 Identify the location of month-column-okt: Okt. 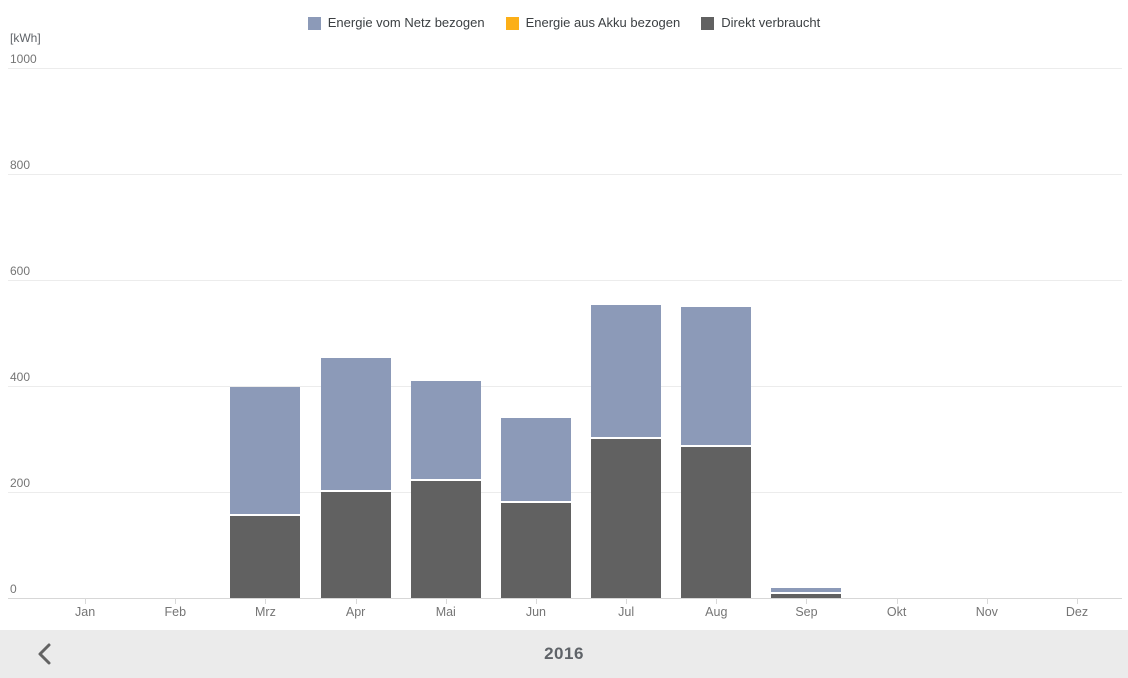
(897, 315).